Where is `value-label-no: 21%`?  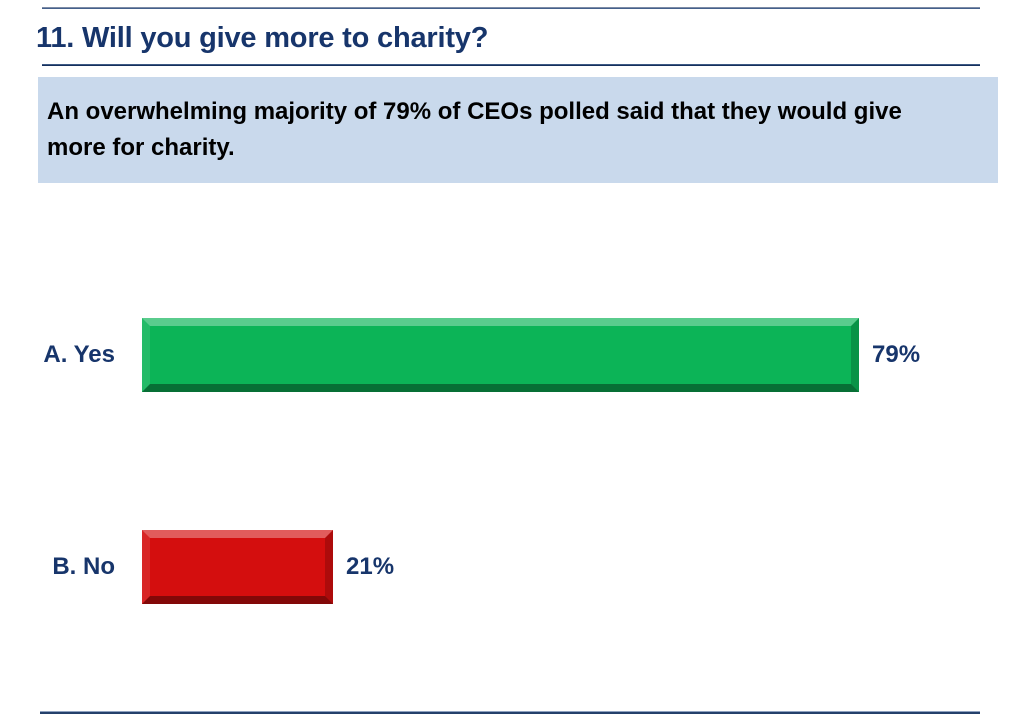 value-label-no: 21% is located at coordinates (370, 566).